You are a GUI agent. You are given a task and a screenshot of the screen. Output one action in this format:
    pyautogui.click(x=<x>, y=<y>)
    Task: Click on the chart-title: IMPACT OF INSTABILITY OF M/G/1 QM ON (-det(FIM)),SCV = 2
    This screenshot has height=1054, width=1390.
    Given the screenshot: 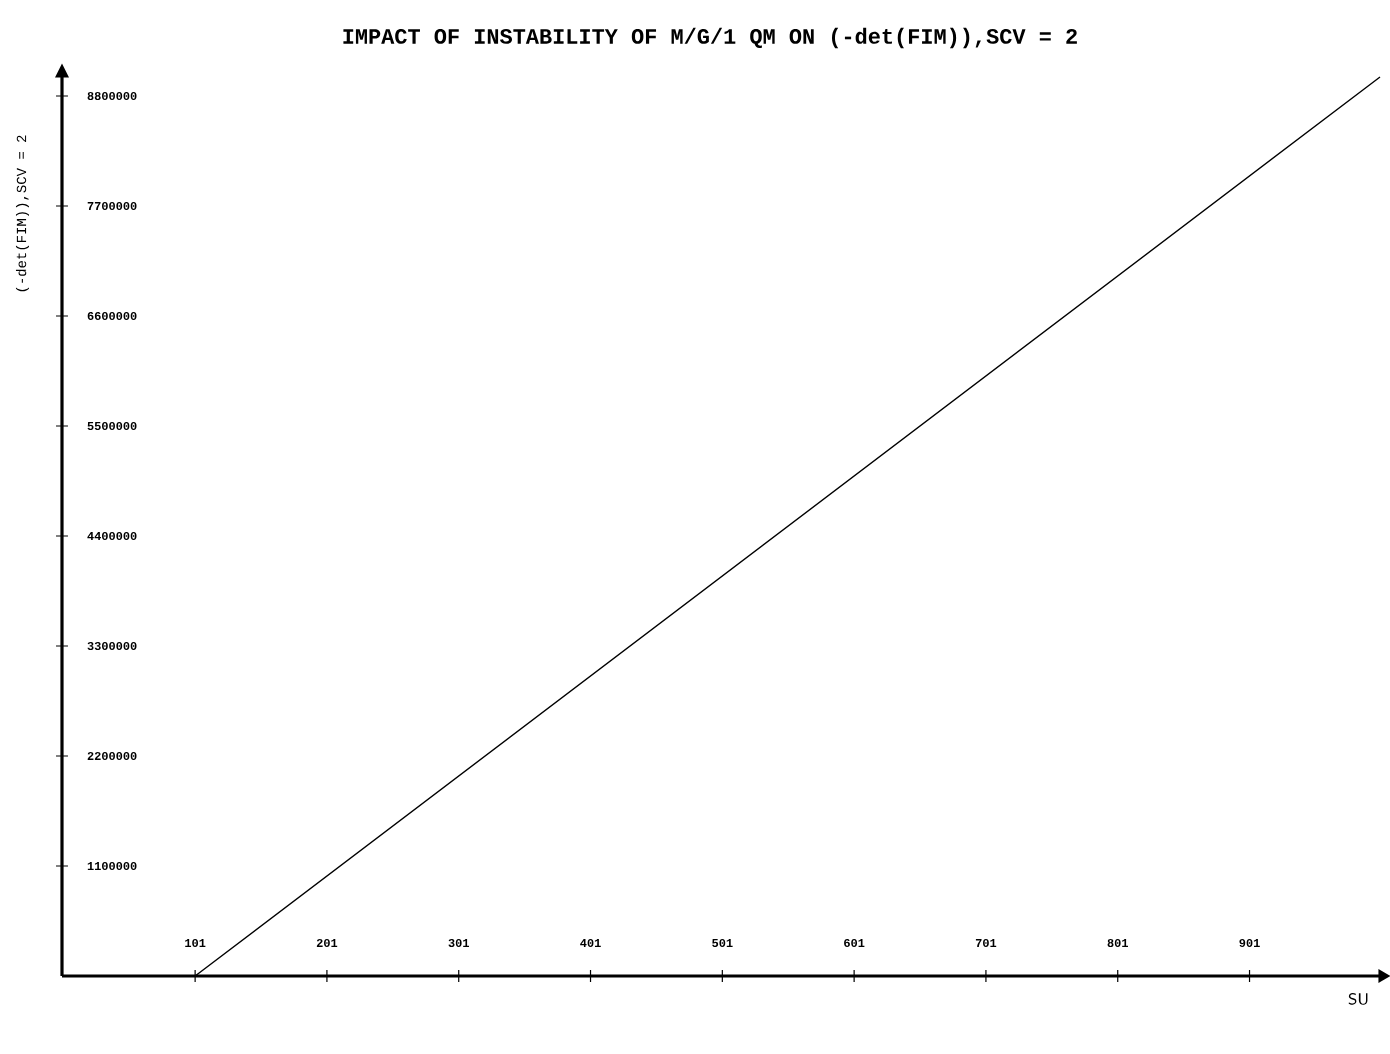 What is the action you would take?
    pyautogui.click(x=710, y=38)
    